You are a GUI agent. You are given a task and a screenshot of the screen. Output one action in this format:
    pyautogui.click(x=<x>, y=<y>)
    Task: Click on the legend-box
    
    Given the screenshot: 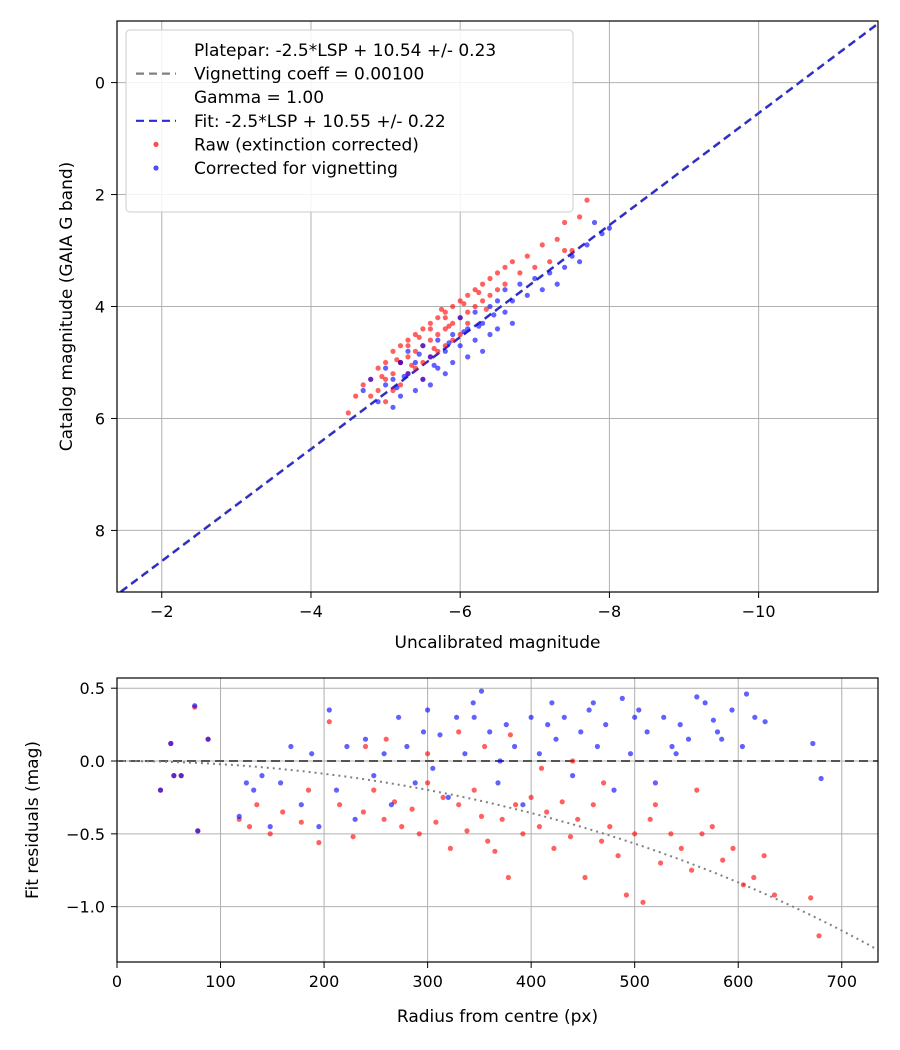 What is the action you would take?
    pyautogui.click(x=349, y=121)
    